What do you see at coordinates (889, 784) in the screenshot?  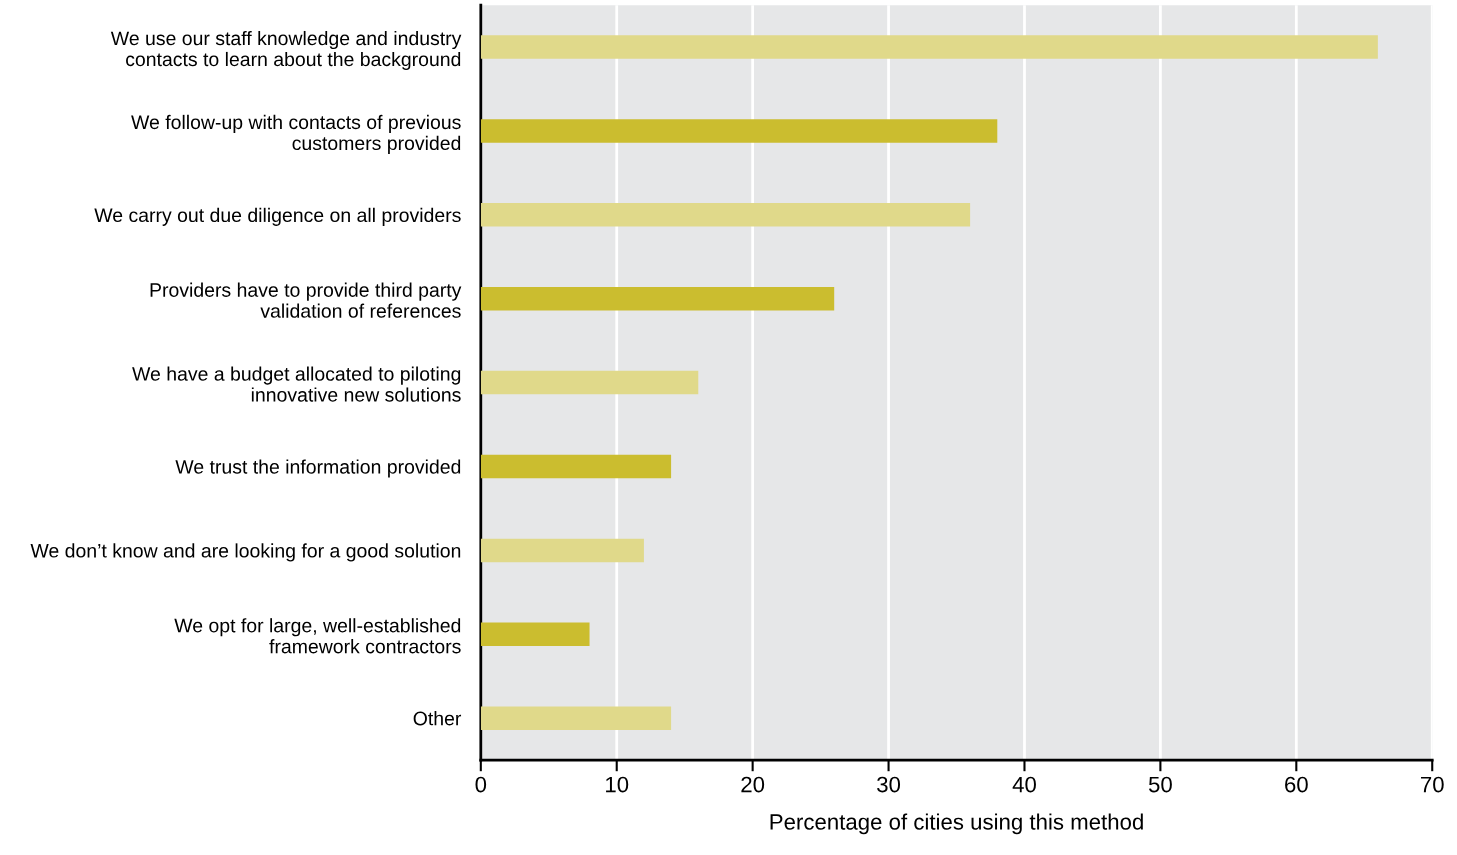 I see `x-tick-label: 30` at bounding box center [889, 784].